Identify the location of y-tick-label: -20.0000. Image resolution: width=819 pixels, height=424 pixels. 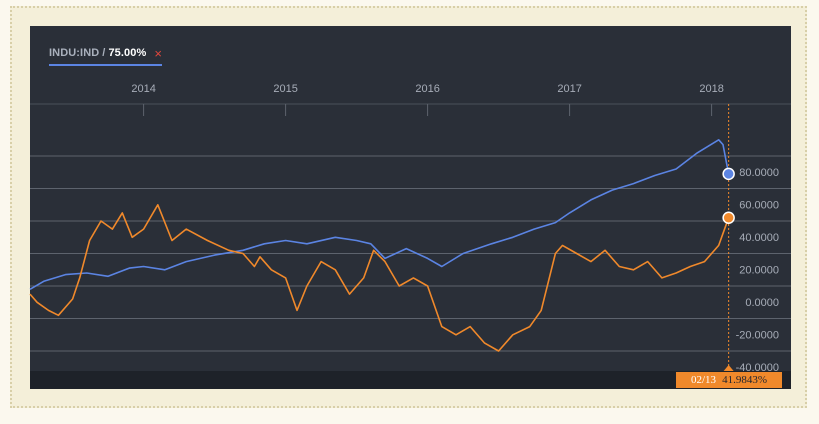
(757, 336).